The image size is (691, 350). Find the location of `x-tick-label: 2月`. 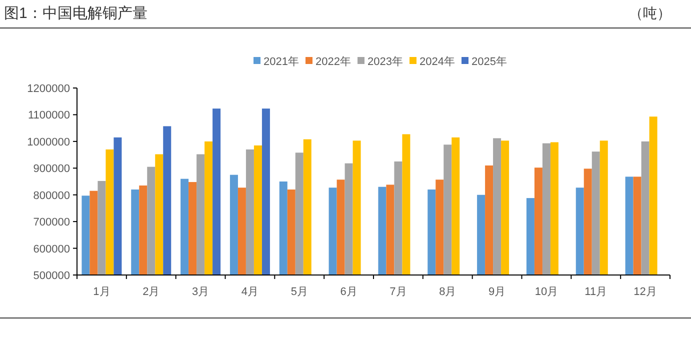

x-tick-label: 2月 is located at coordinates (151, 292).